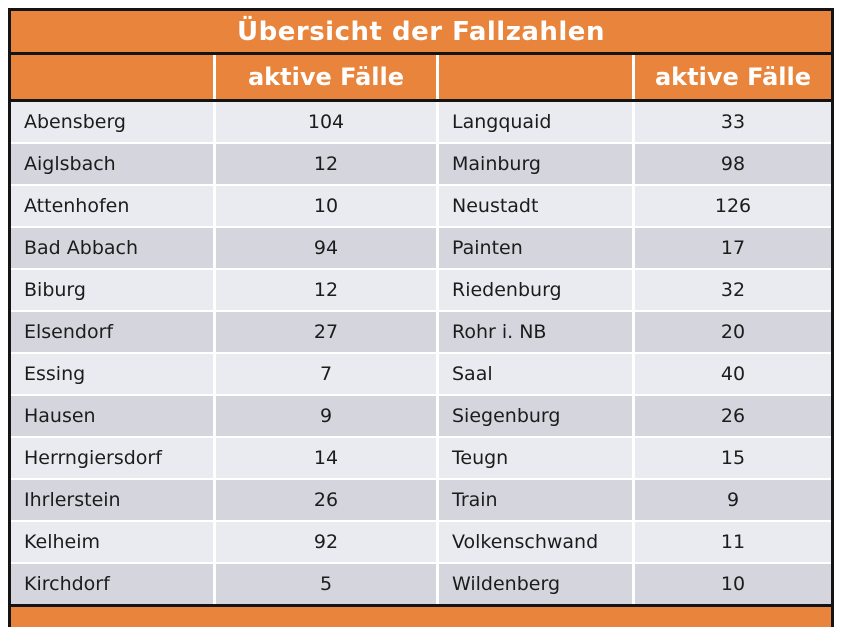  I want to click on case-count-cell-right: 33, so click(733, 122).